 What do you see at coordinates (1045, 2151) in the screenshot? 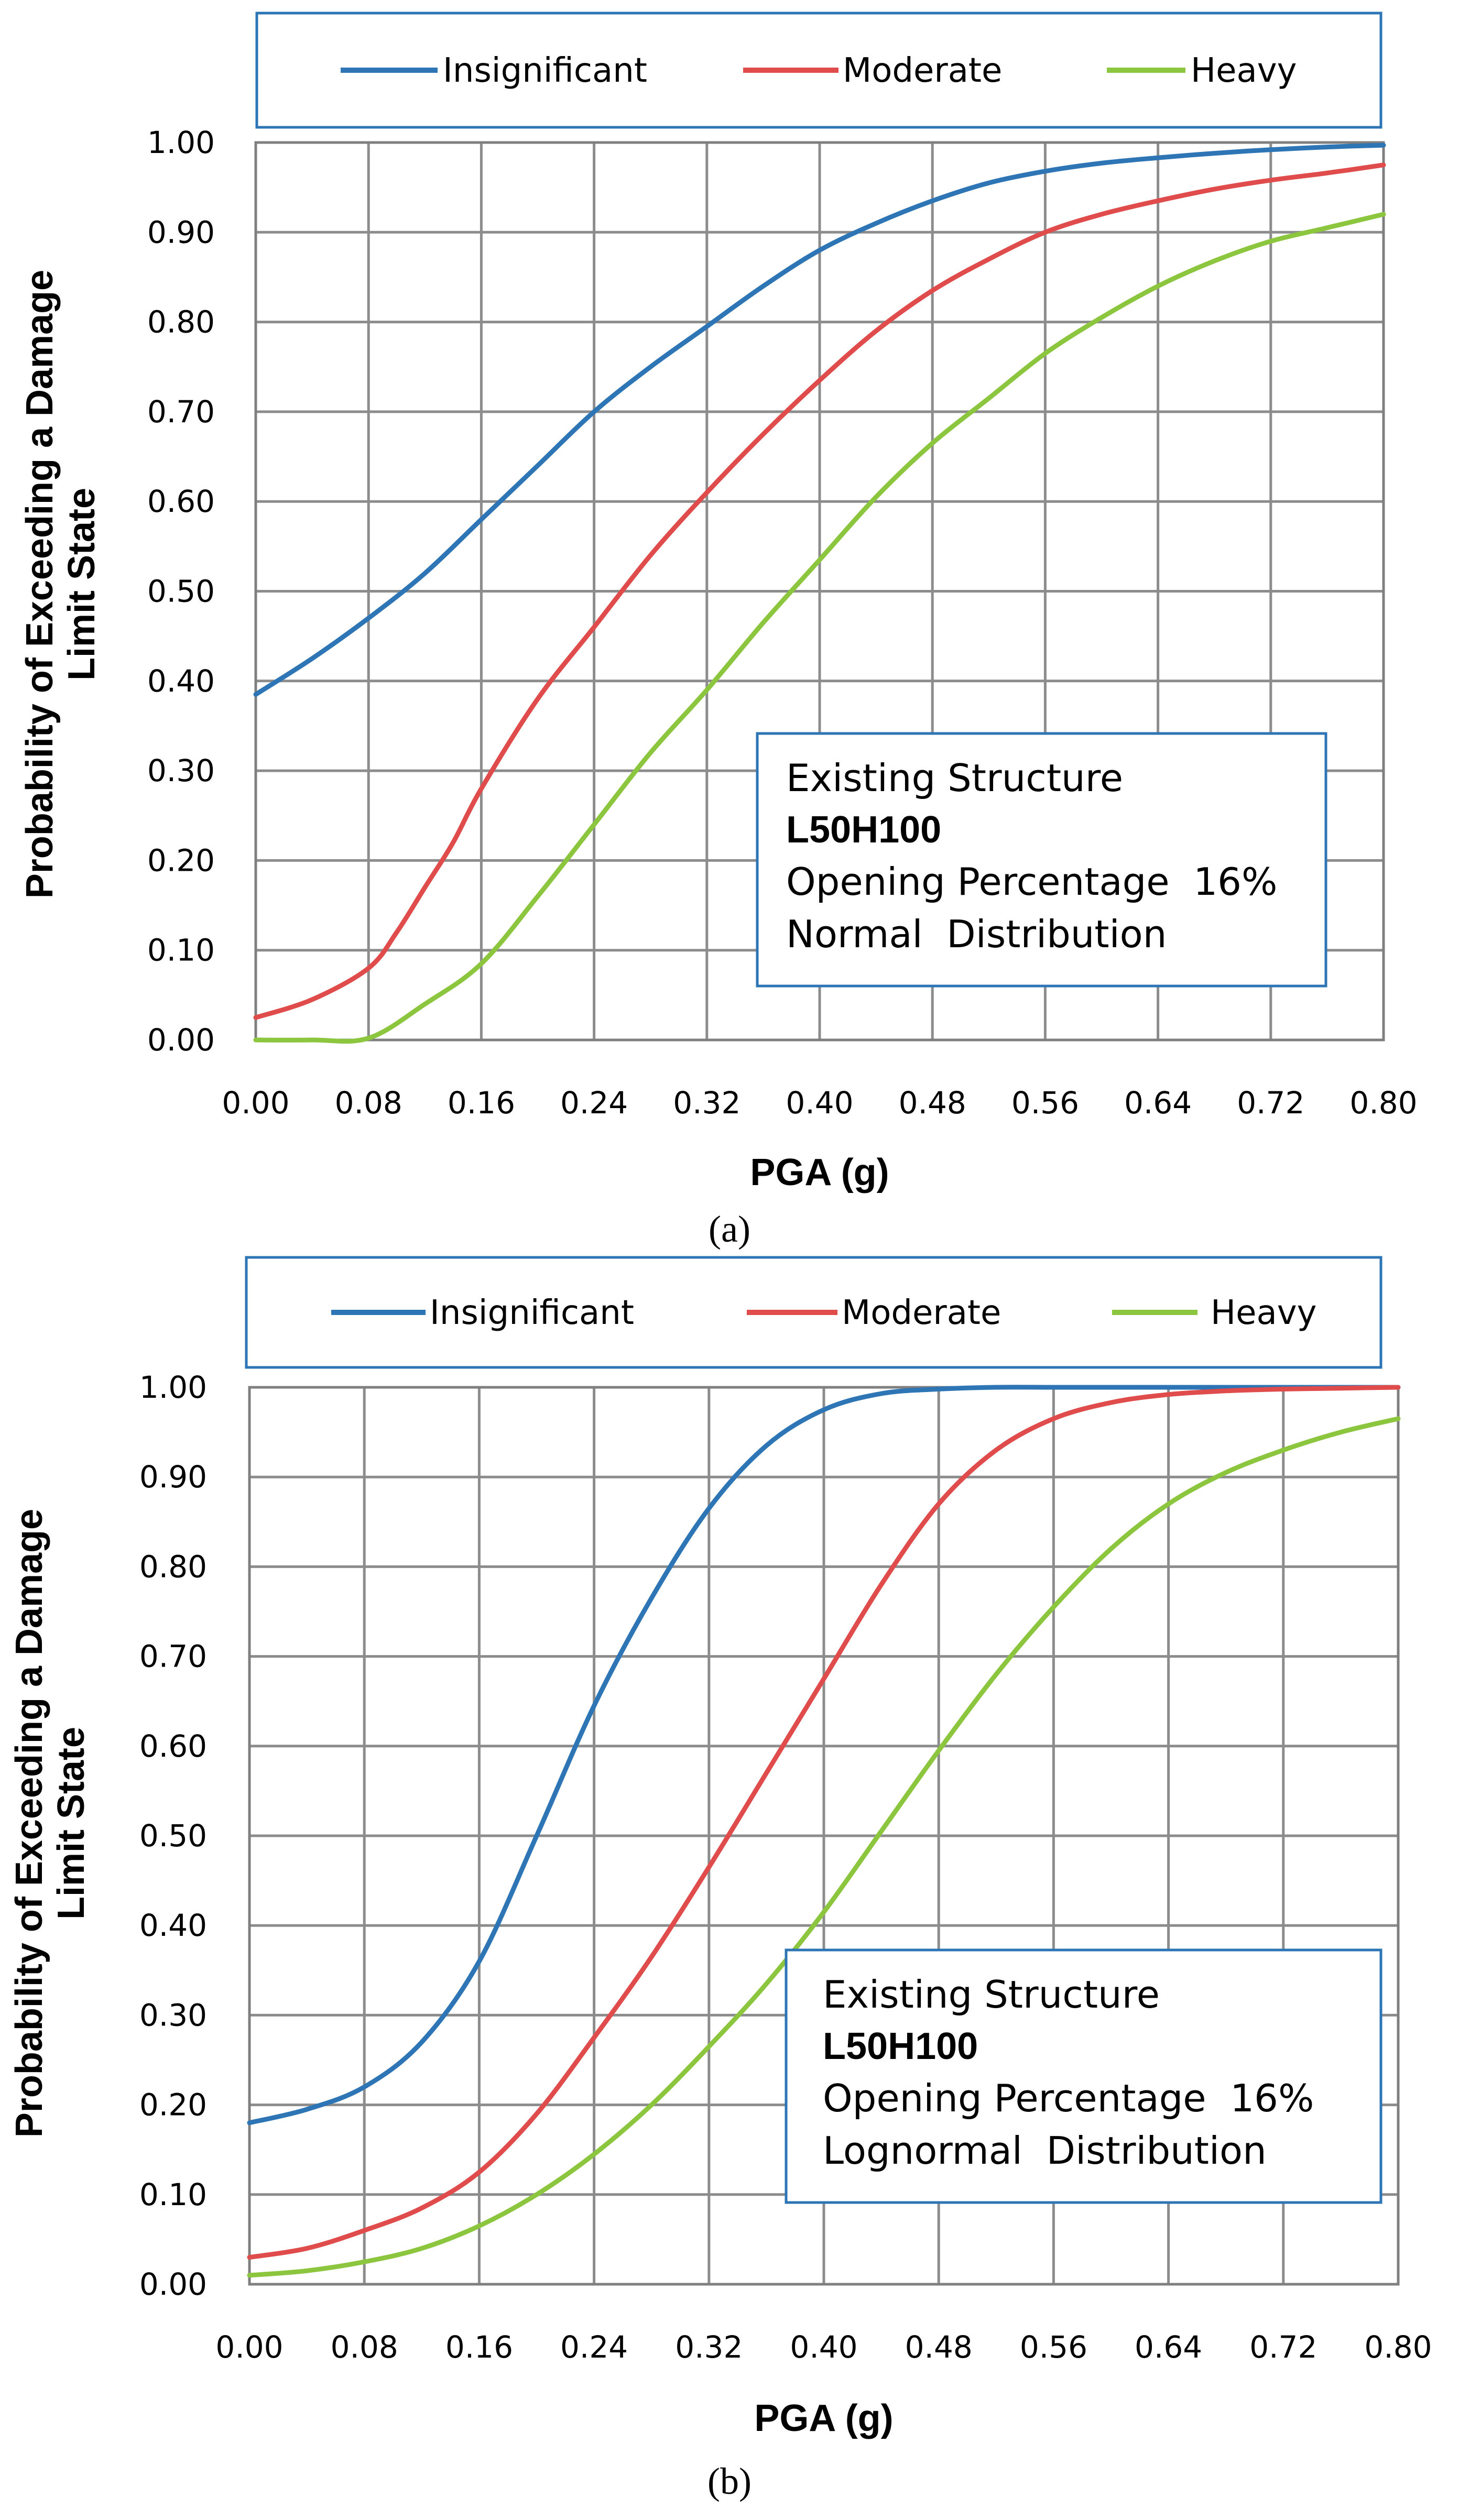
I see `annotation-line: Lognormal Distribution` at bounding box center [1045, 2151].